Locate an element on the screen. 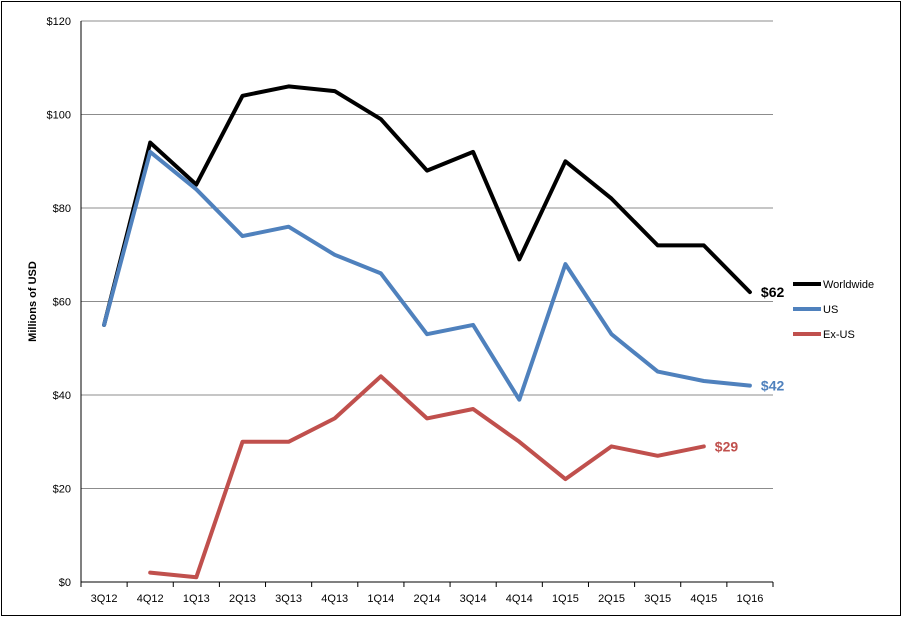 Image resolution: width=904 pixels, height=622 pixels. y-tick-label: $60 is located at coordinates (62, 303).